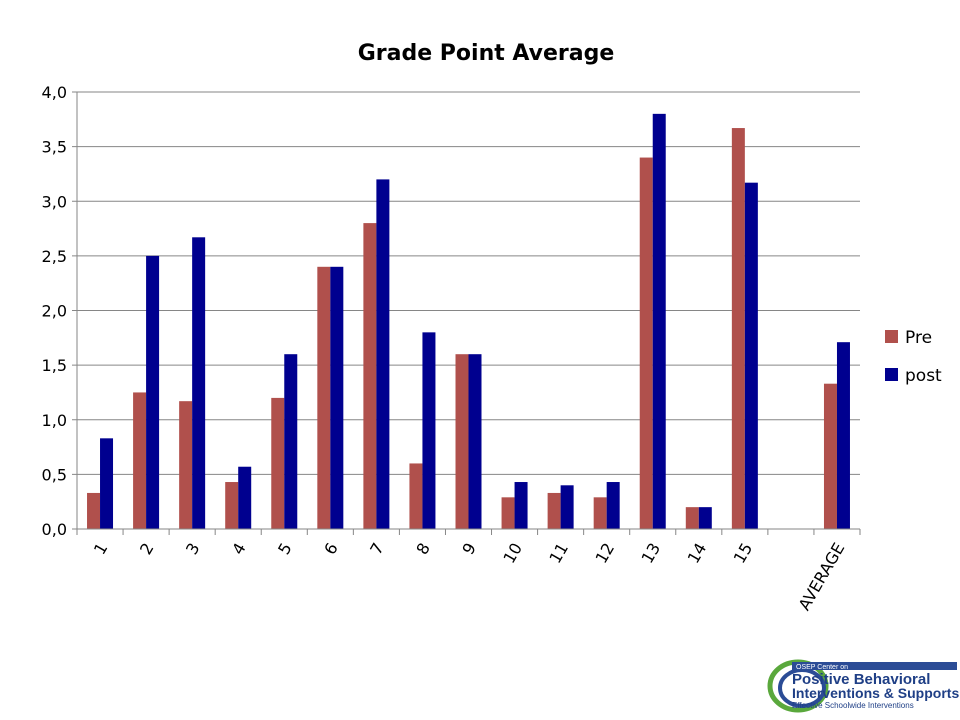  What do you see at coordinates (147, 549) in the screenshot?
I see `x-tick-label: 2` at bounding box center [147, 549].